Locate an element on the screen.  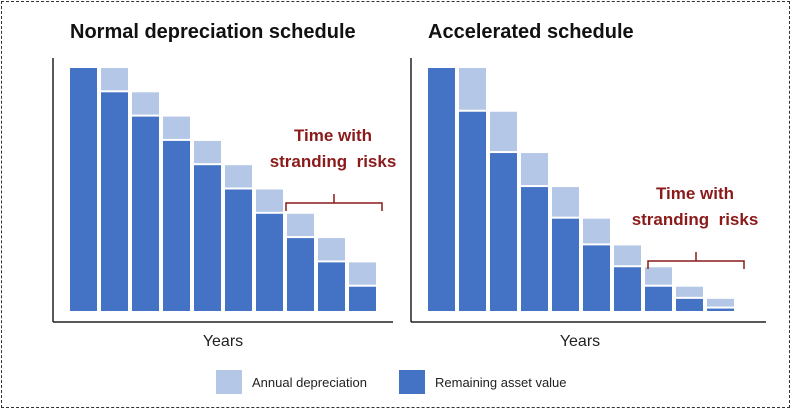
chart-title-accelerated: Accelerated schedule is located at coordinates (531, 32).